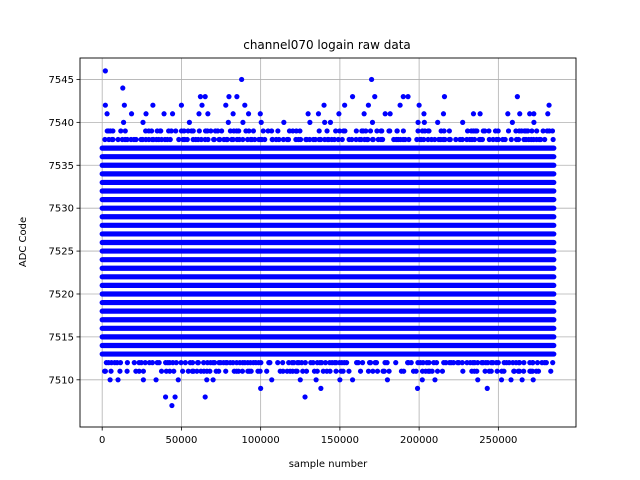 This screenshot has height=480, width=640. I want to click on x-axis-label: sample number, so click(328, 464).